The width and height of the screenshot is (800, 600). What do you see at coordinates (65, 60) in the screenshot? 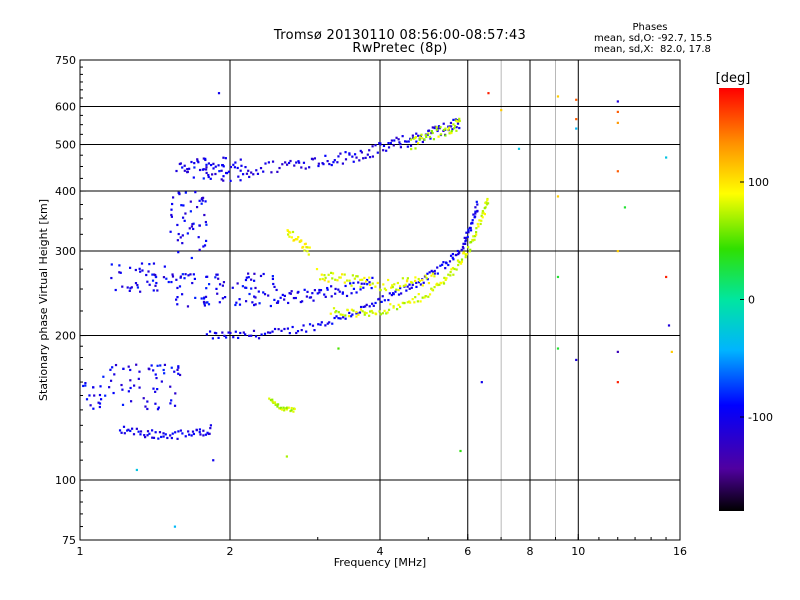
I see `y-tick-label: 750` at bounding box center [65, 60].